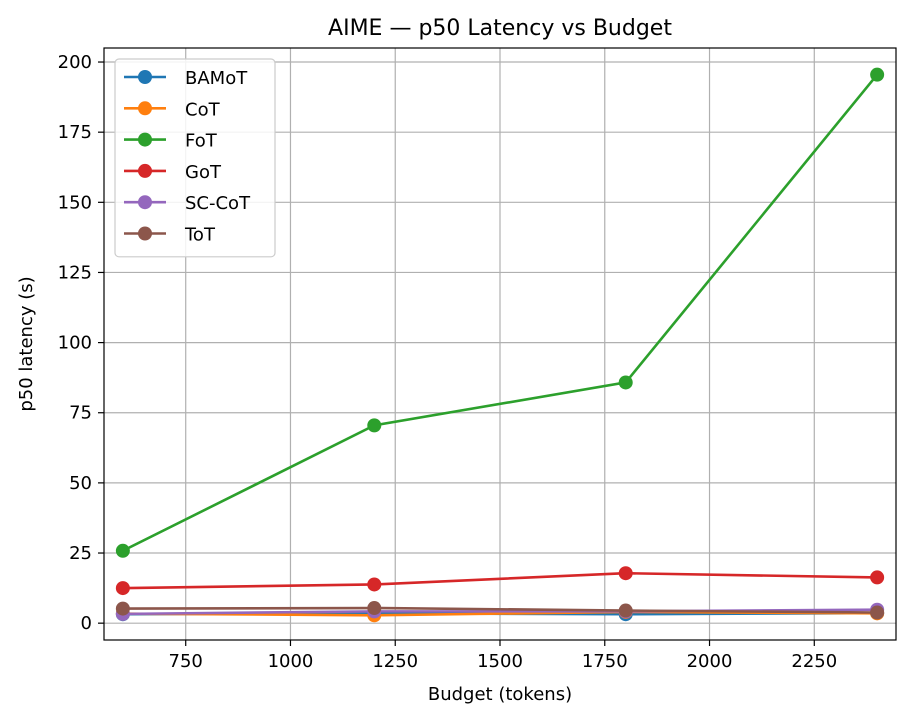  Describe the element at coordinates (710, 661) in the screenshot. I see `x-tick-label: 2000` at that location.